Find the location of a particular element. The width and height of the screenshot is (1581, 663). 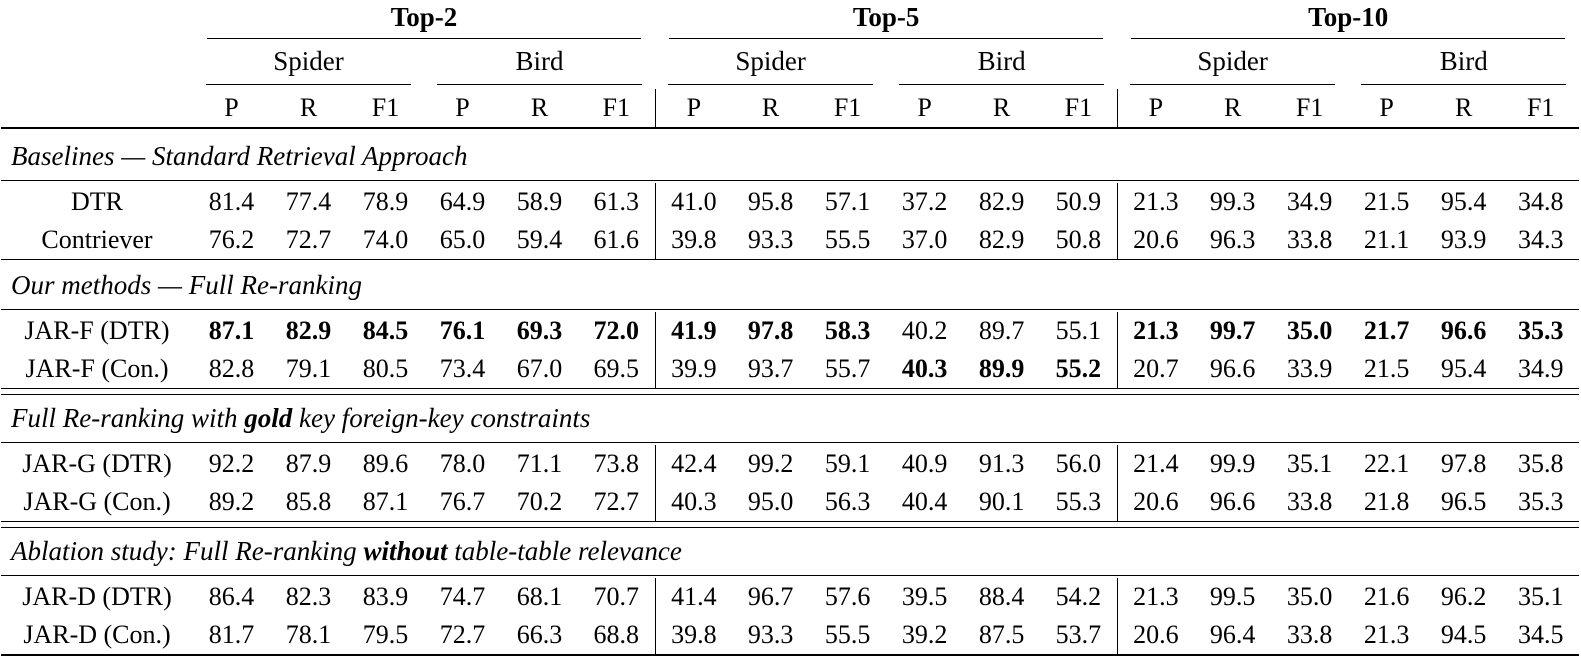

metric-header-r: R is located at coordinates (770, 107).